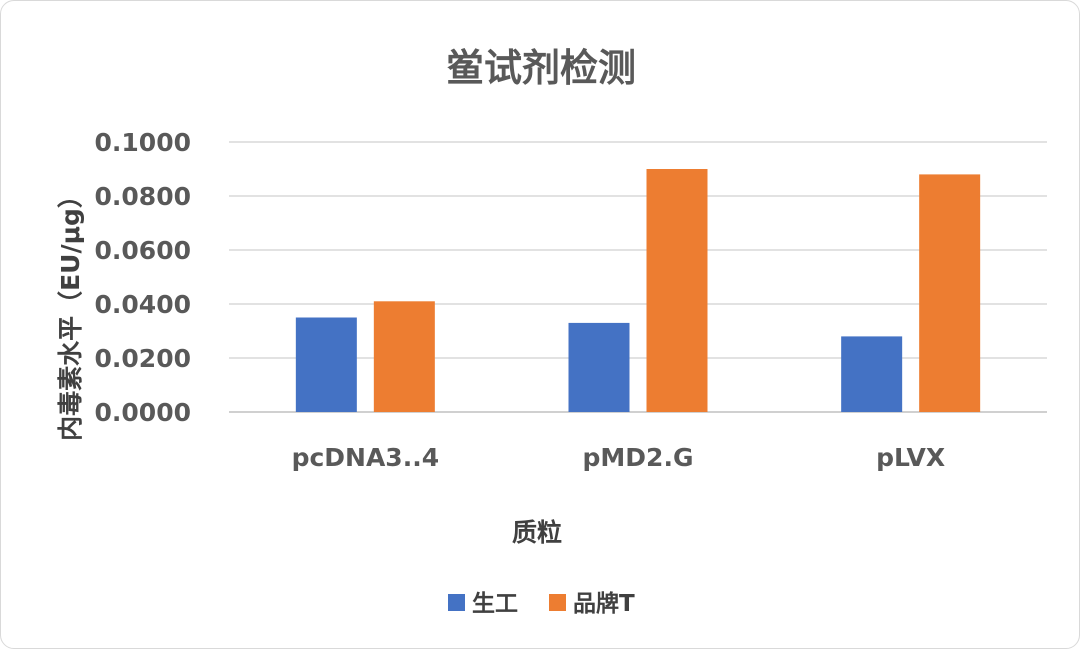  I want to click on y-axis-title: 内毒素水平（EU/μg）, so click(70, 312).